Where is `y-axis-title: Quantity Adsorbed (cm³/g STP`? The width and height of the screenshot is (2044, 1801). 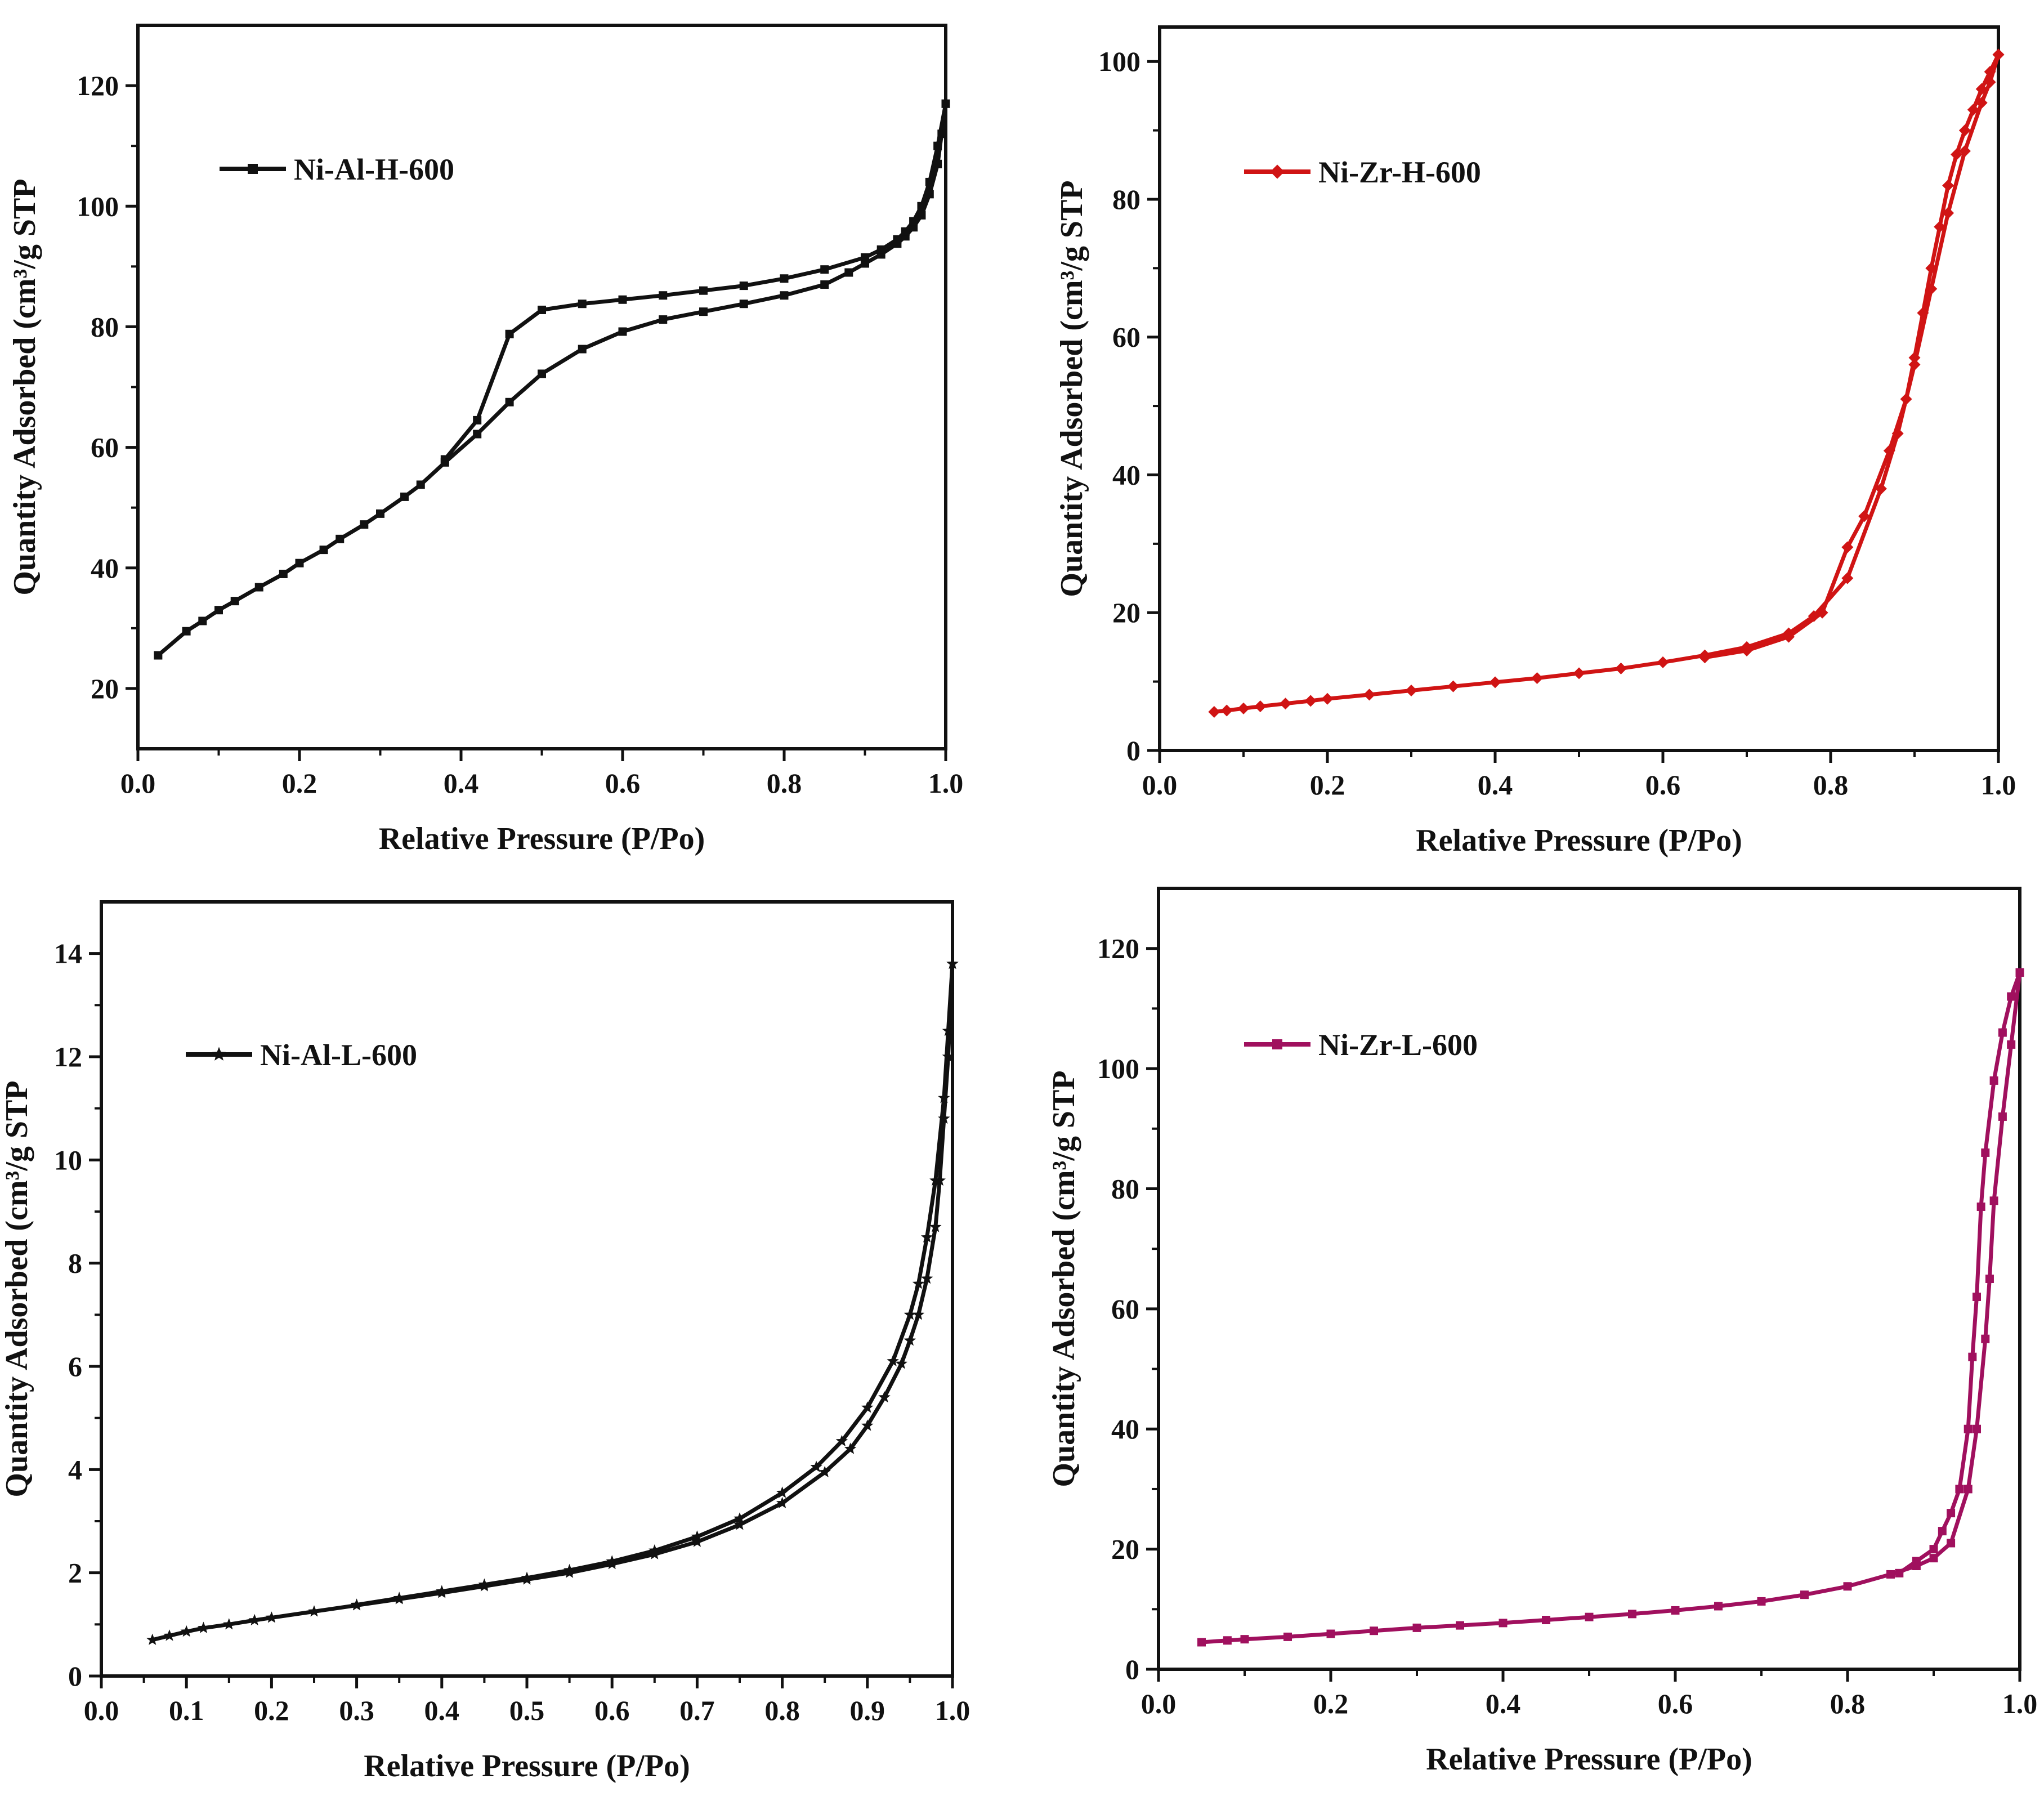
y-axis-title: Quantity Adsorbed (cm³/g STP is located at coordinates (24, 386).